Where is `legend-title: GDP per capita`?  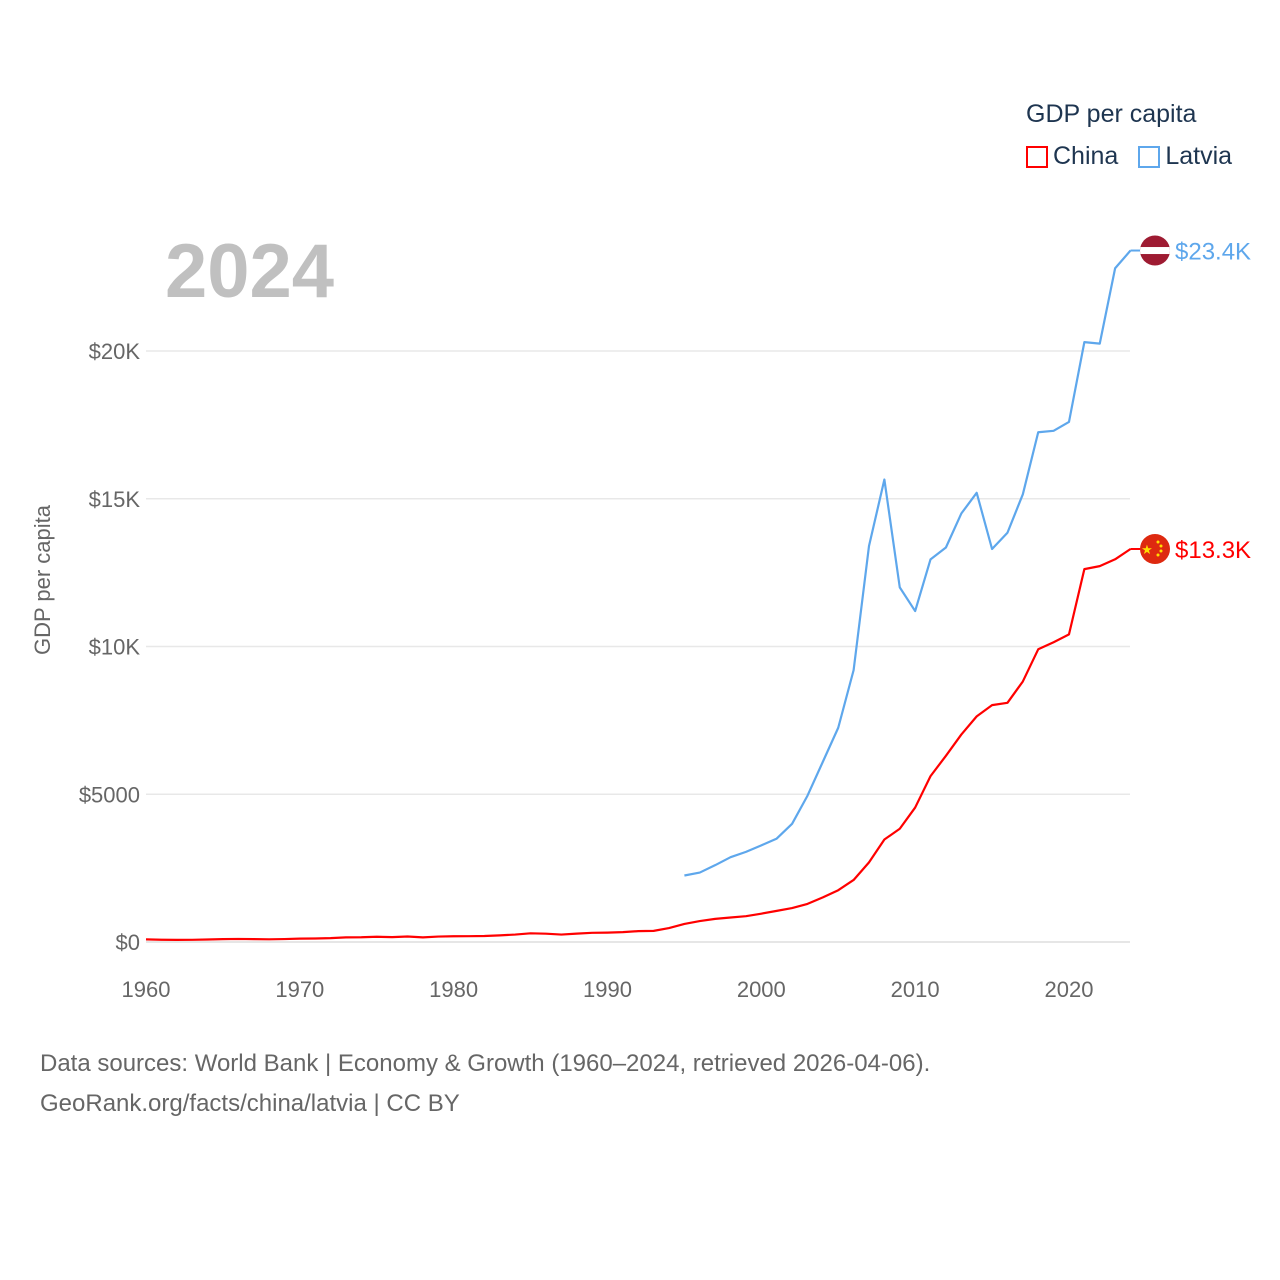
legend-title: GDP per capita is located at coordinates (1111, 114).